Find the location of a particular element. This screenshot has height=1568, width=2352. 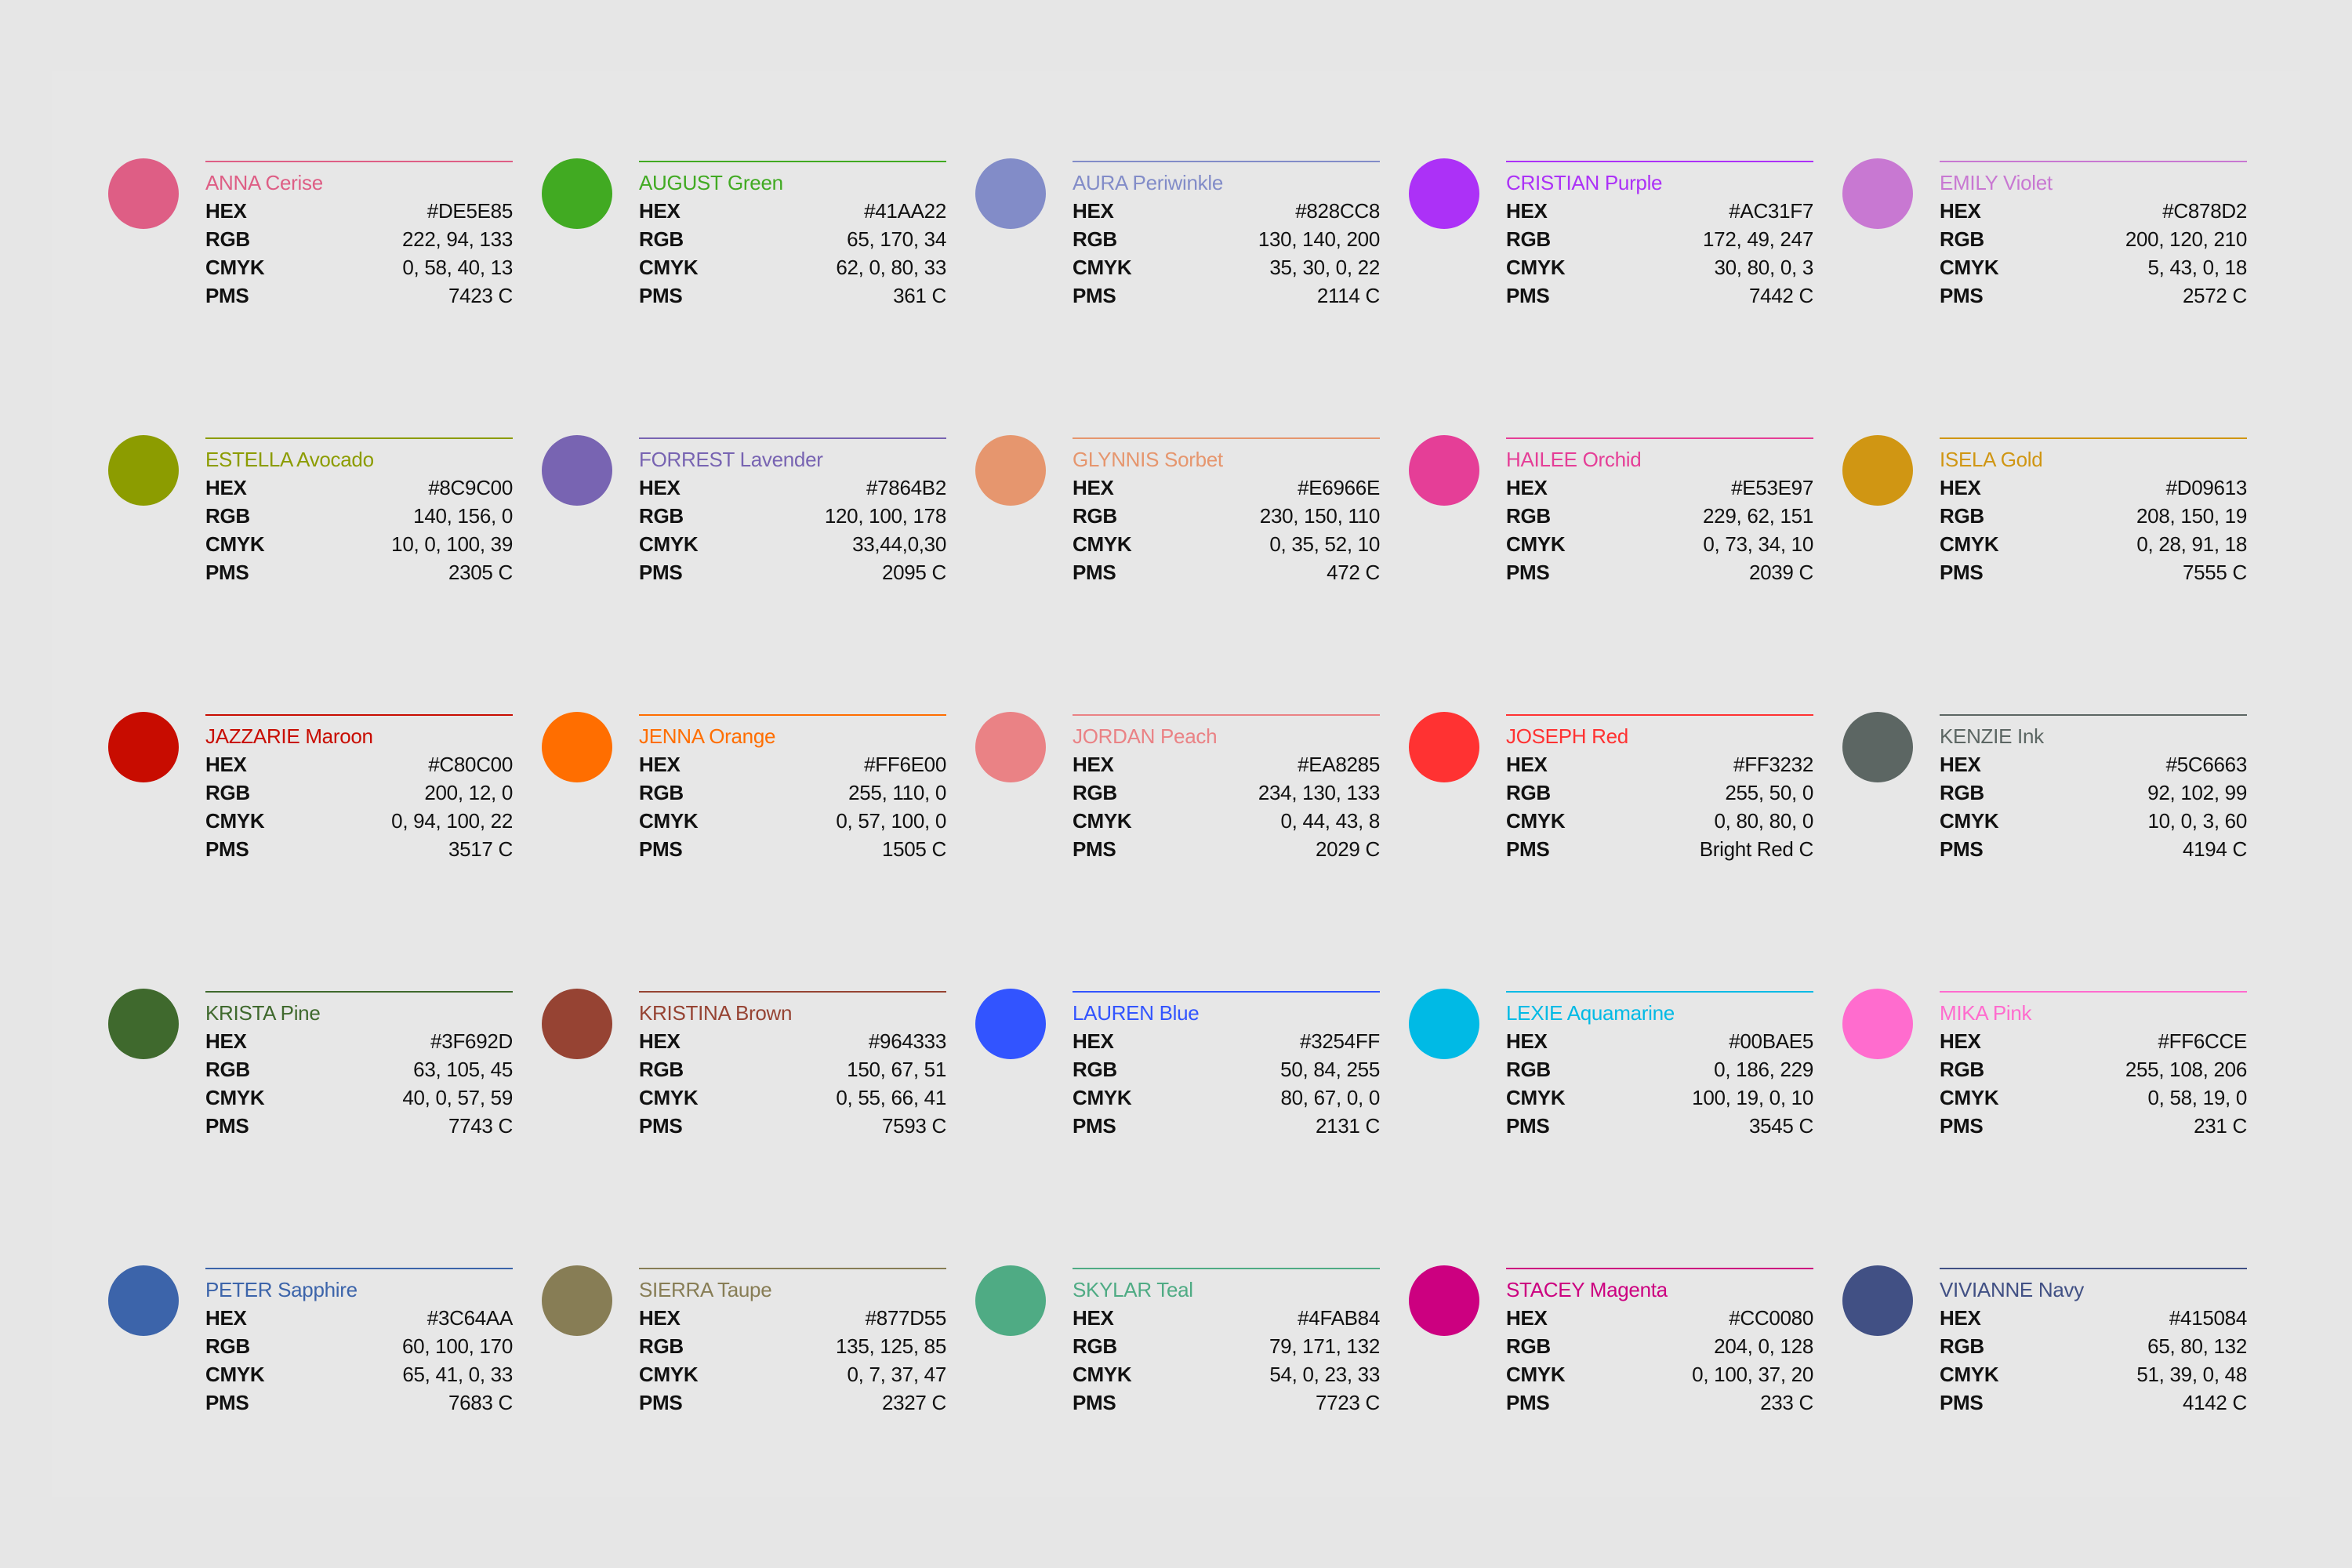

spec-row-cmyk: CMYK 0, 28, 91, 18 is located at coordinates (2093, 544).